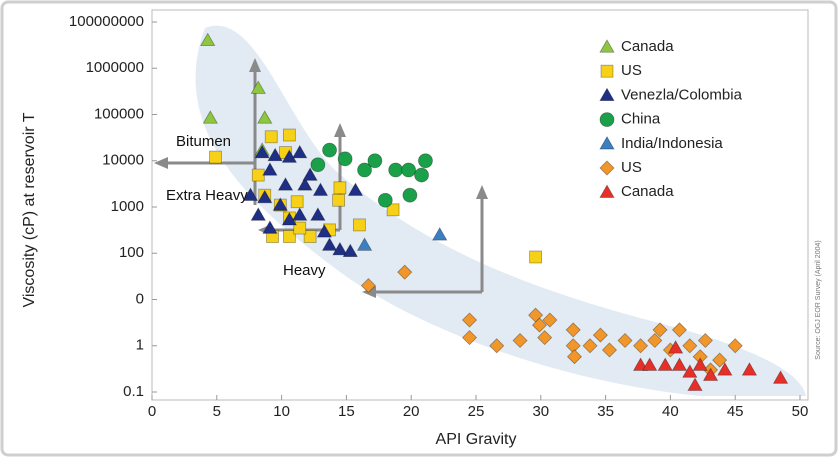 The height and width of the screenshot is (457, 838). I want to click on x-tick-label: 15, so click(346, 411).